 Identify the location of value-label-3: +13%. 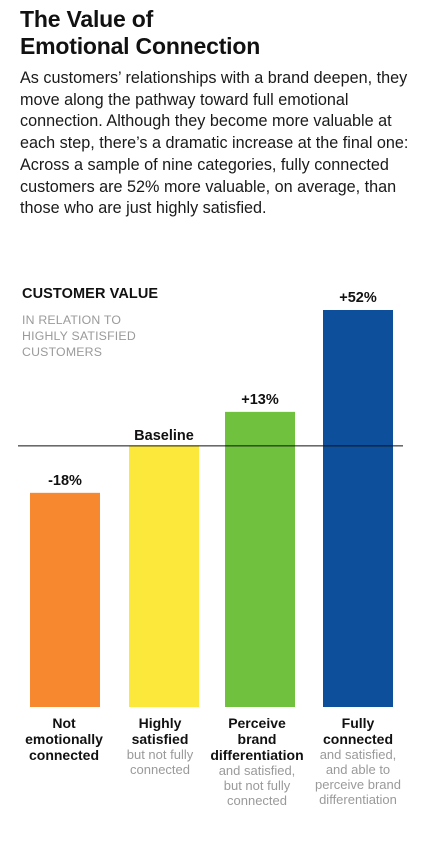
(260, 400).